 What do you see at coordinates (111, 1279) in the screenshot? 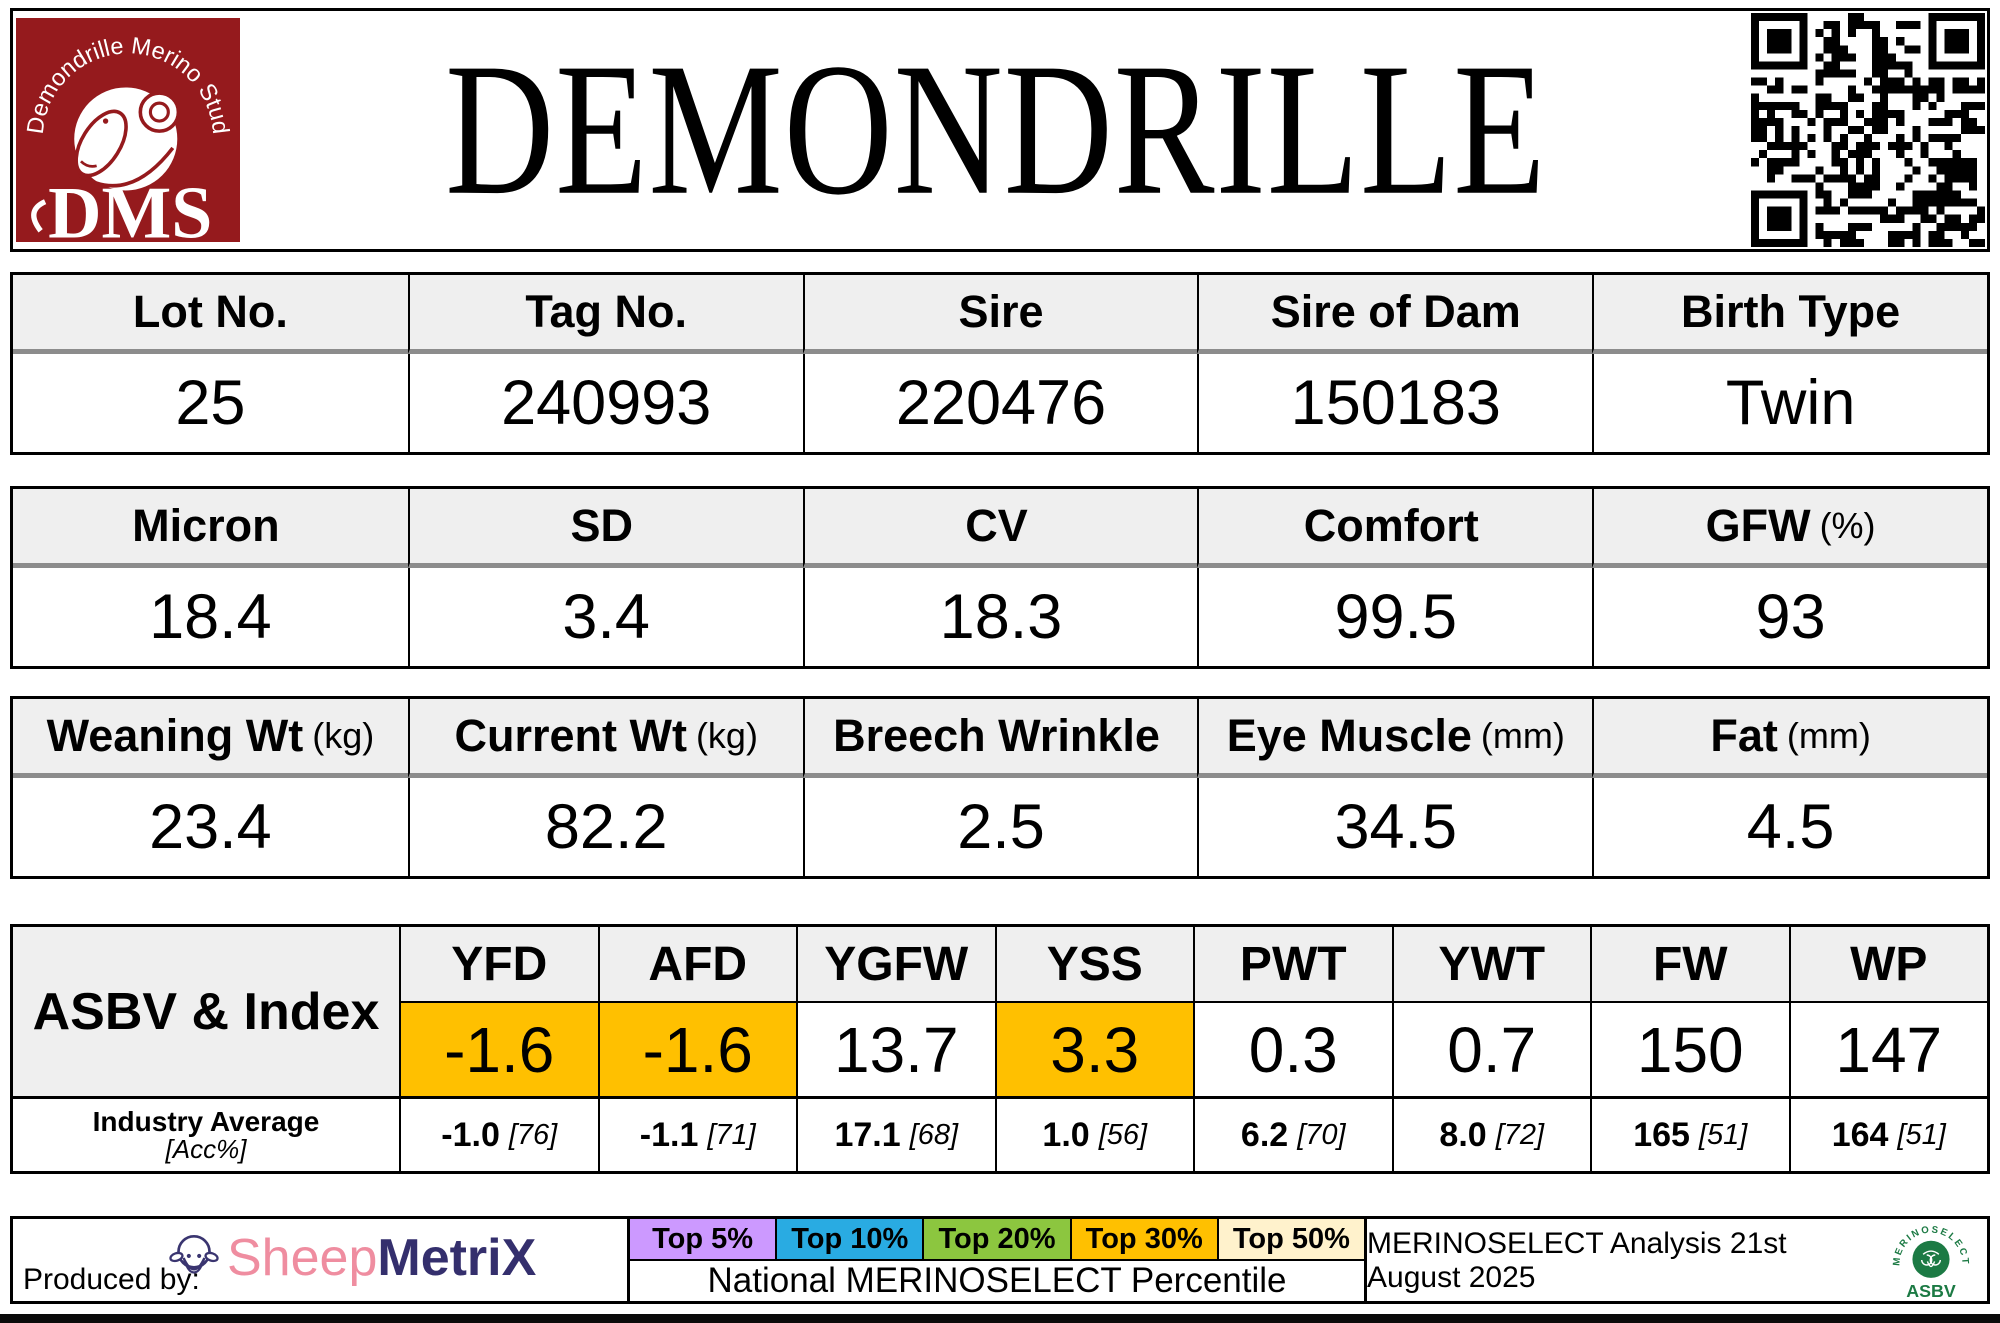
I see `produced-by-label: Produced by:` at bounding box center [111, 1279].